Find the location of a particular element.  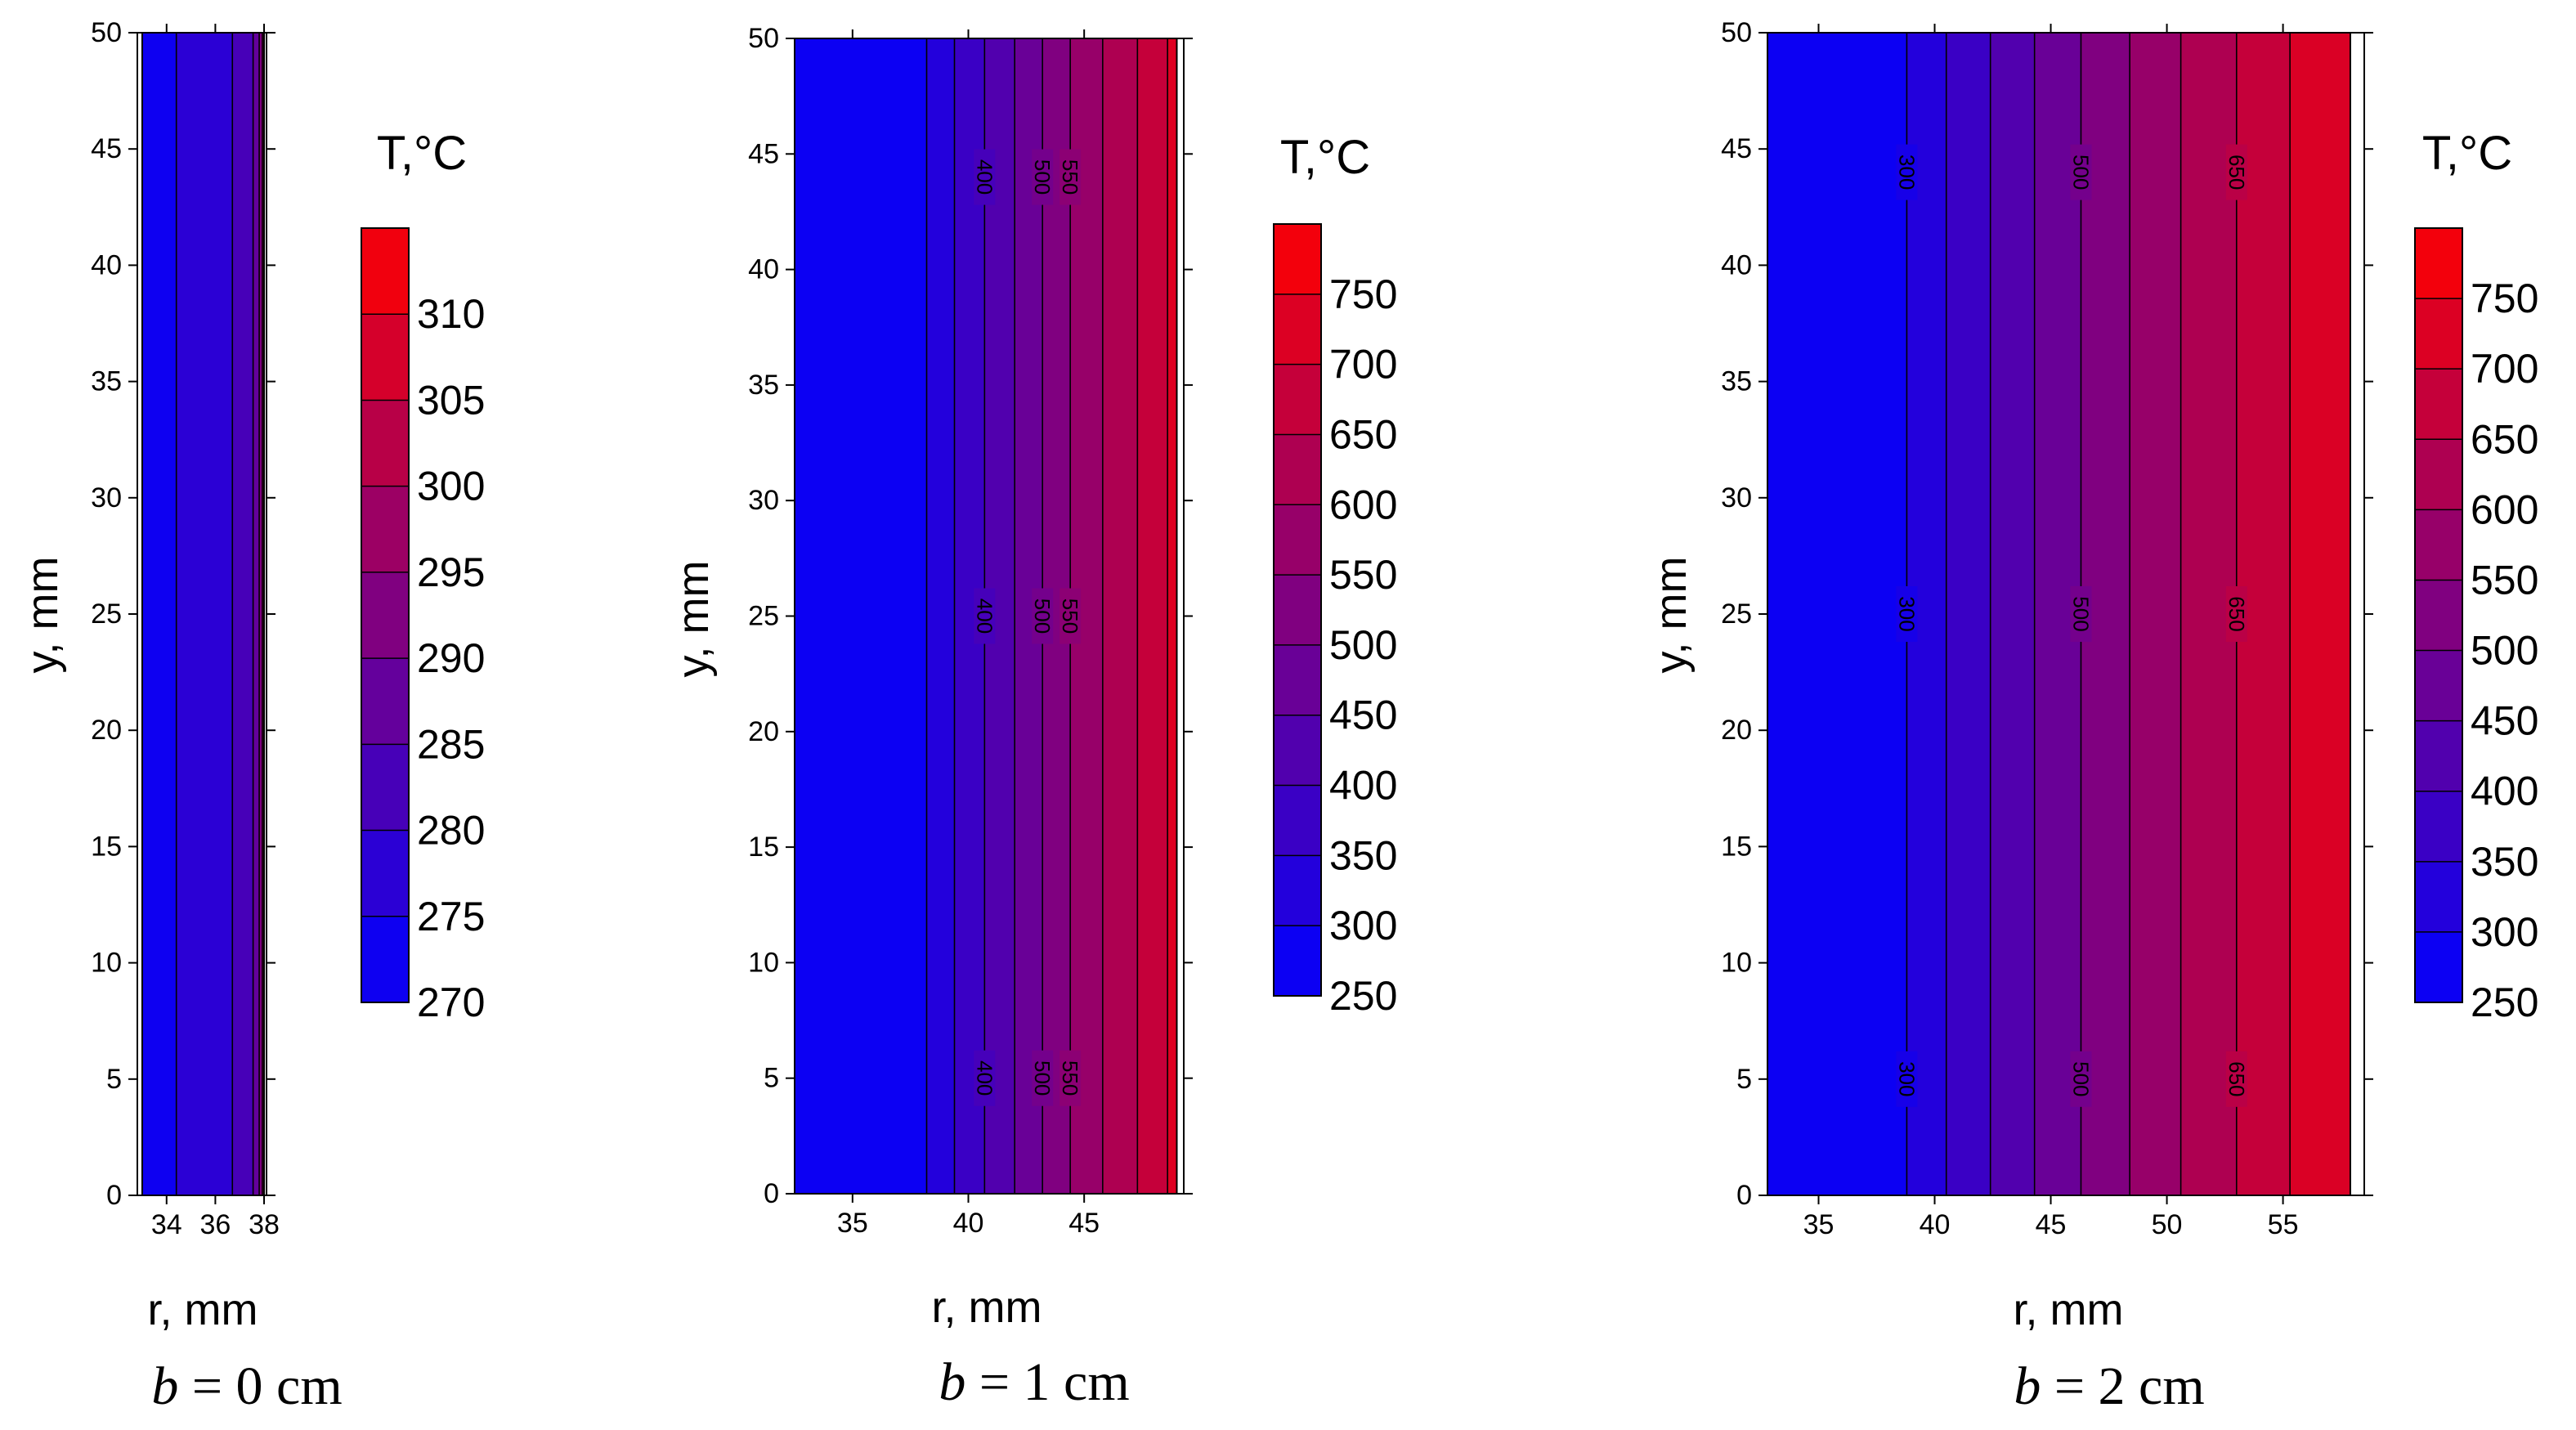

y-tick-label: 0 is located at coordinates (772, 1194).